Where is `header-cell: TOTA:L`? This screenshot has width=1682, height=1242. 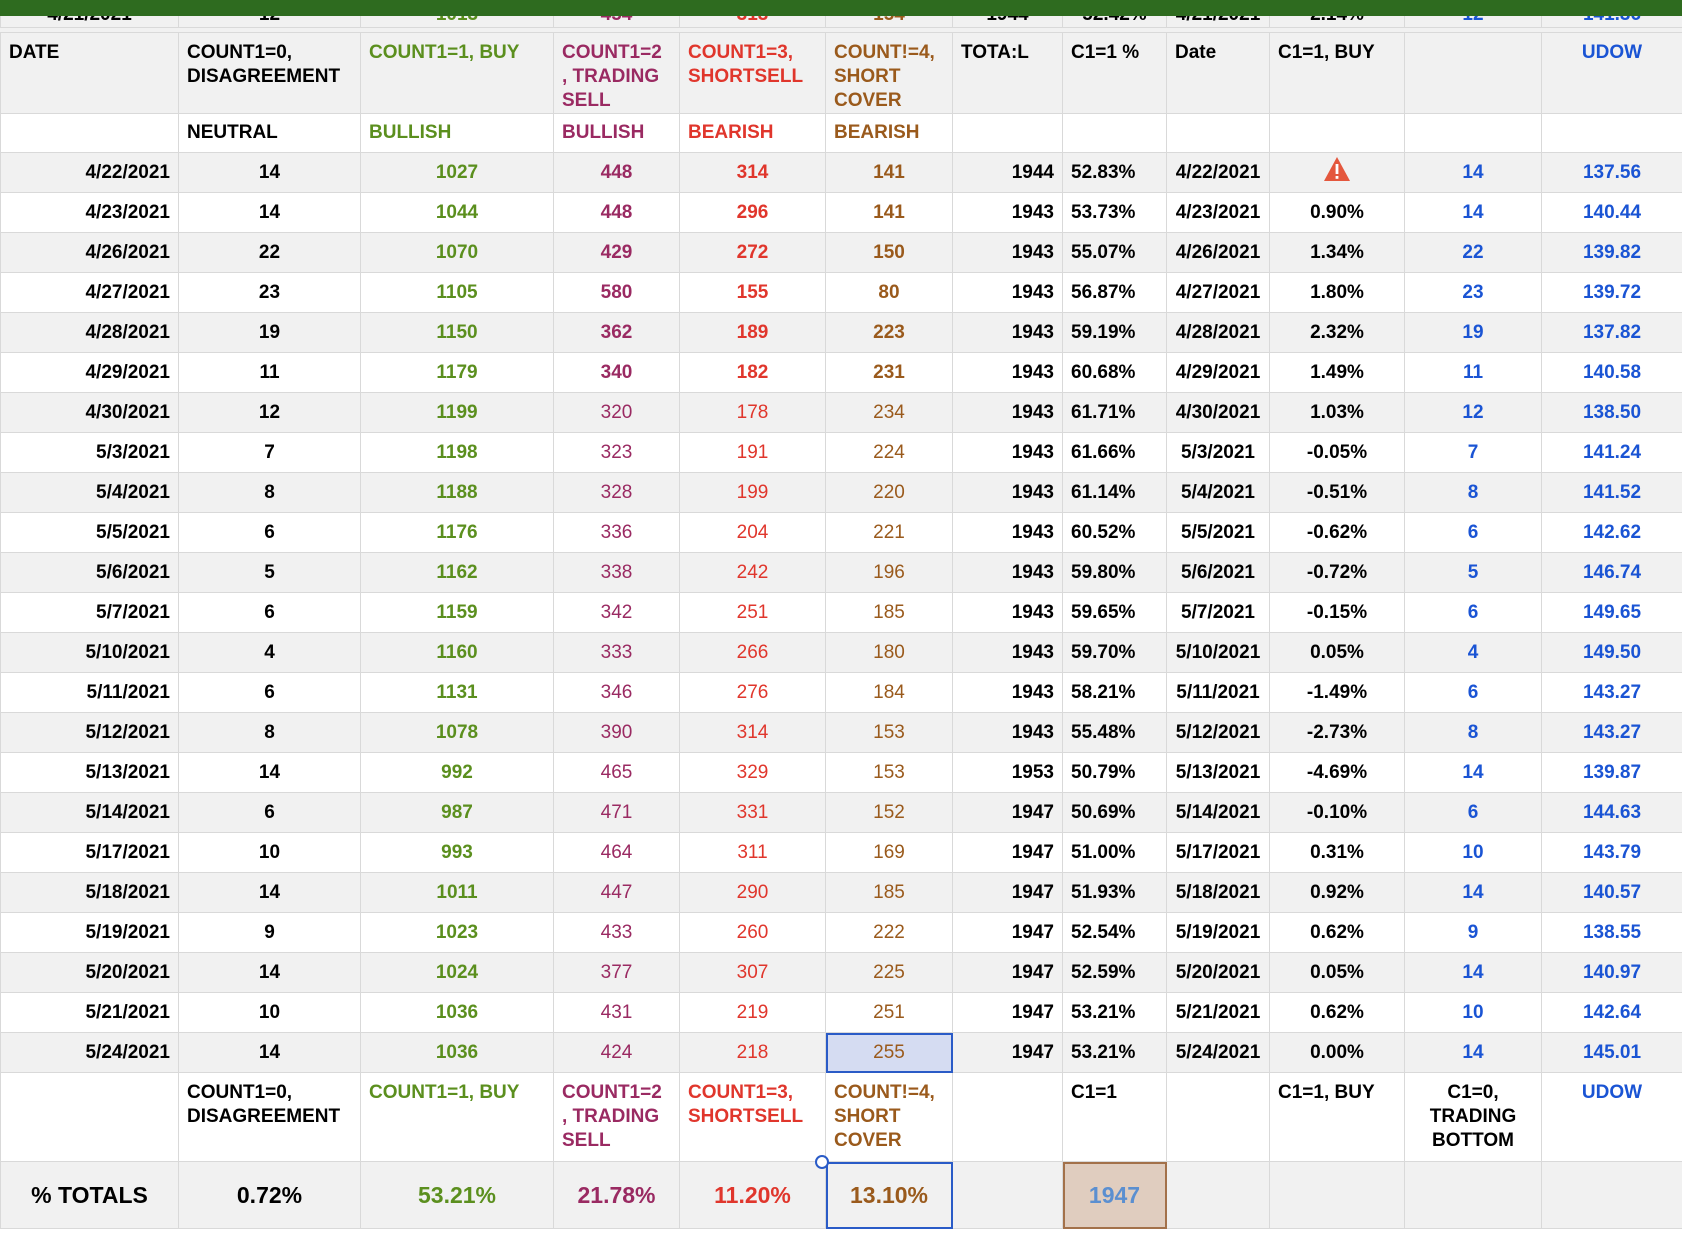 header-cell: TOTA:L is located at coordinates (1007, 73).